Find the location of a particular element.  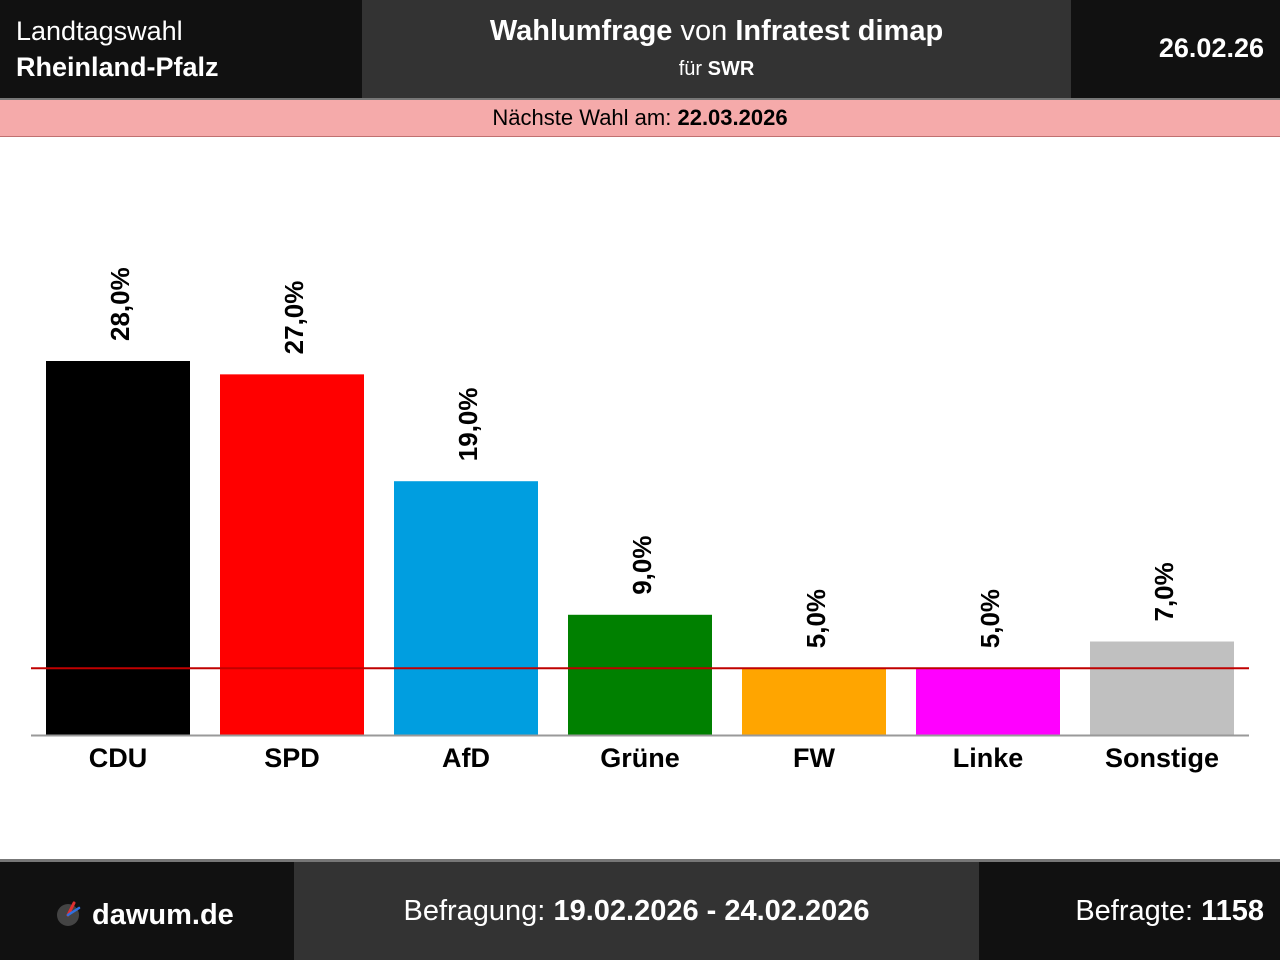

site-name: dawum.de is located at coordinates (163, 915).